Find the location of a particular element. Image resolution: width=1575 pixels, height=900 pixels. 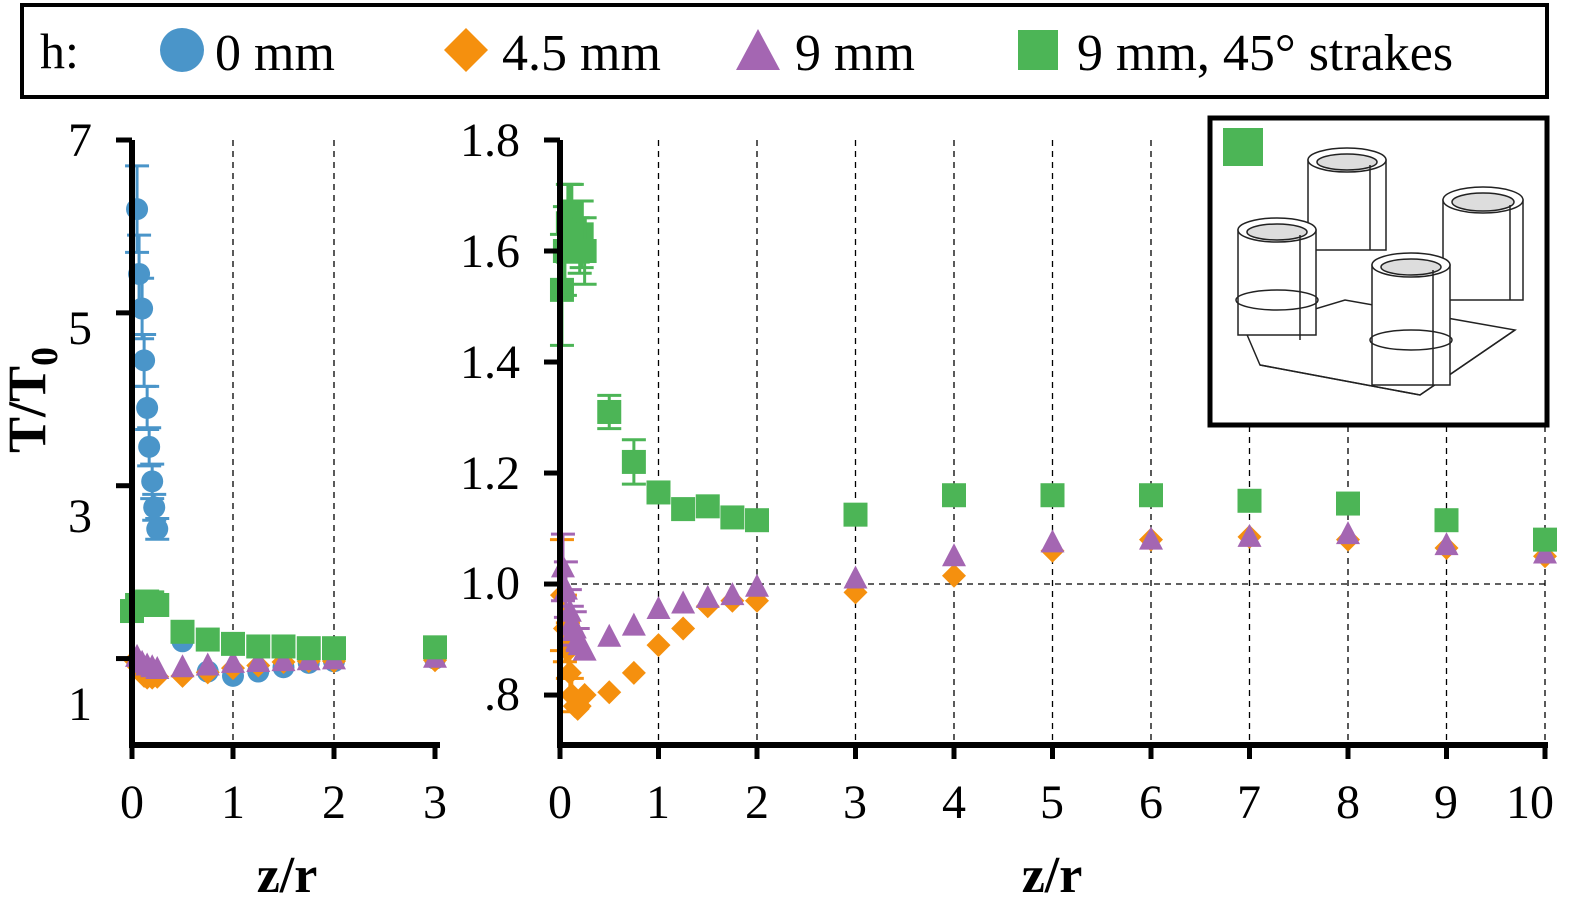

legend-marker-triangle is located at coordinates (758, 49).